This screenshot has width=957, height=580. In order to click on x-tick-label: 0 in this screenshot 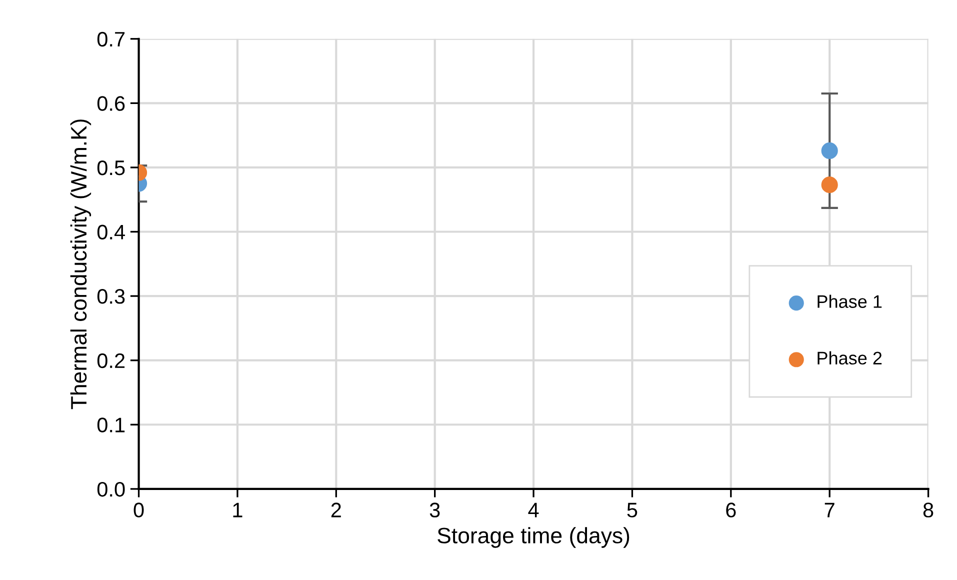, I will do `click(139, 510)`.